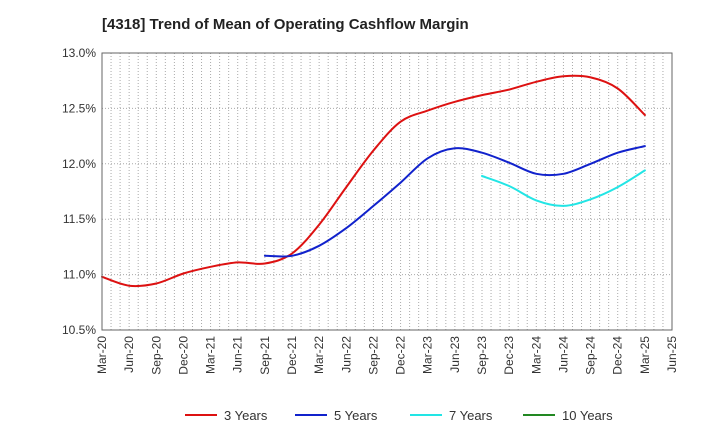 The height and width of the screenshot is (440, 720). Describe the element at coordinates (587, 415) in the screenshot. I see `legend-label-10-years: 10 Years` at that location.